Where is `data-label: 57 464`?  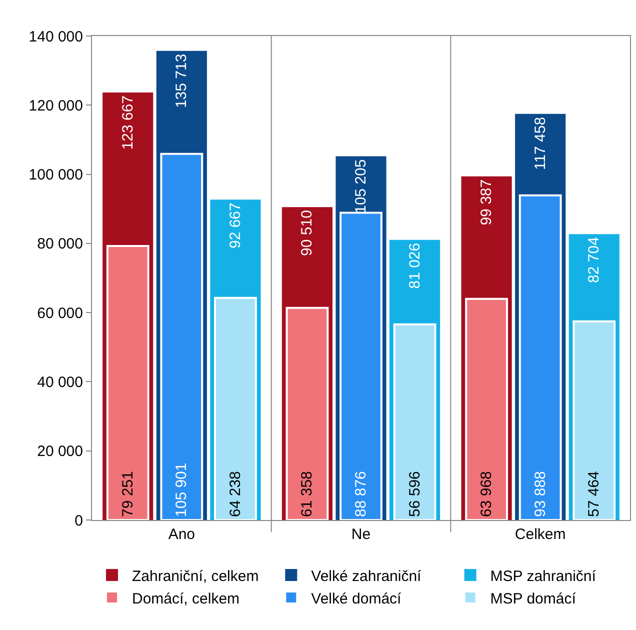
data-label: 57 464 is located at coordinates (594, 494).